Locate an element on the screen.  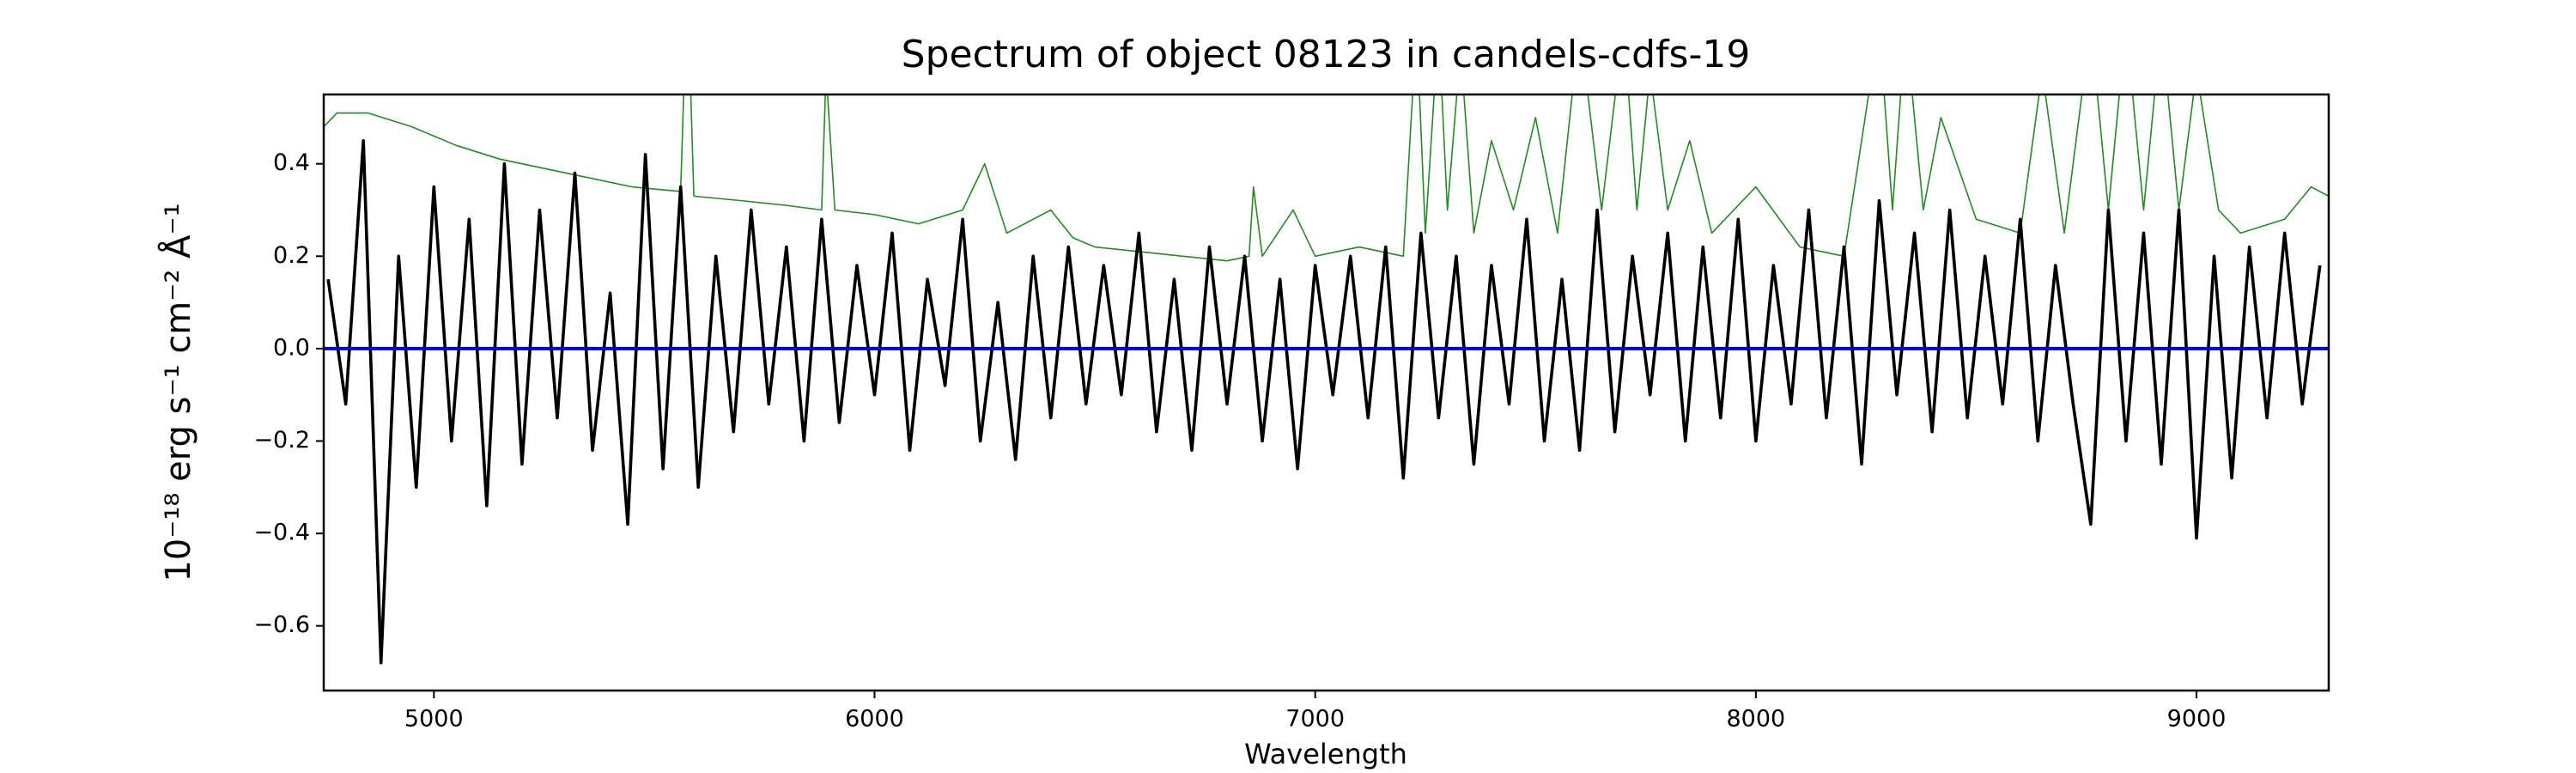
x-axis-label: Wavelength is located at coordinates (1325, 754).